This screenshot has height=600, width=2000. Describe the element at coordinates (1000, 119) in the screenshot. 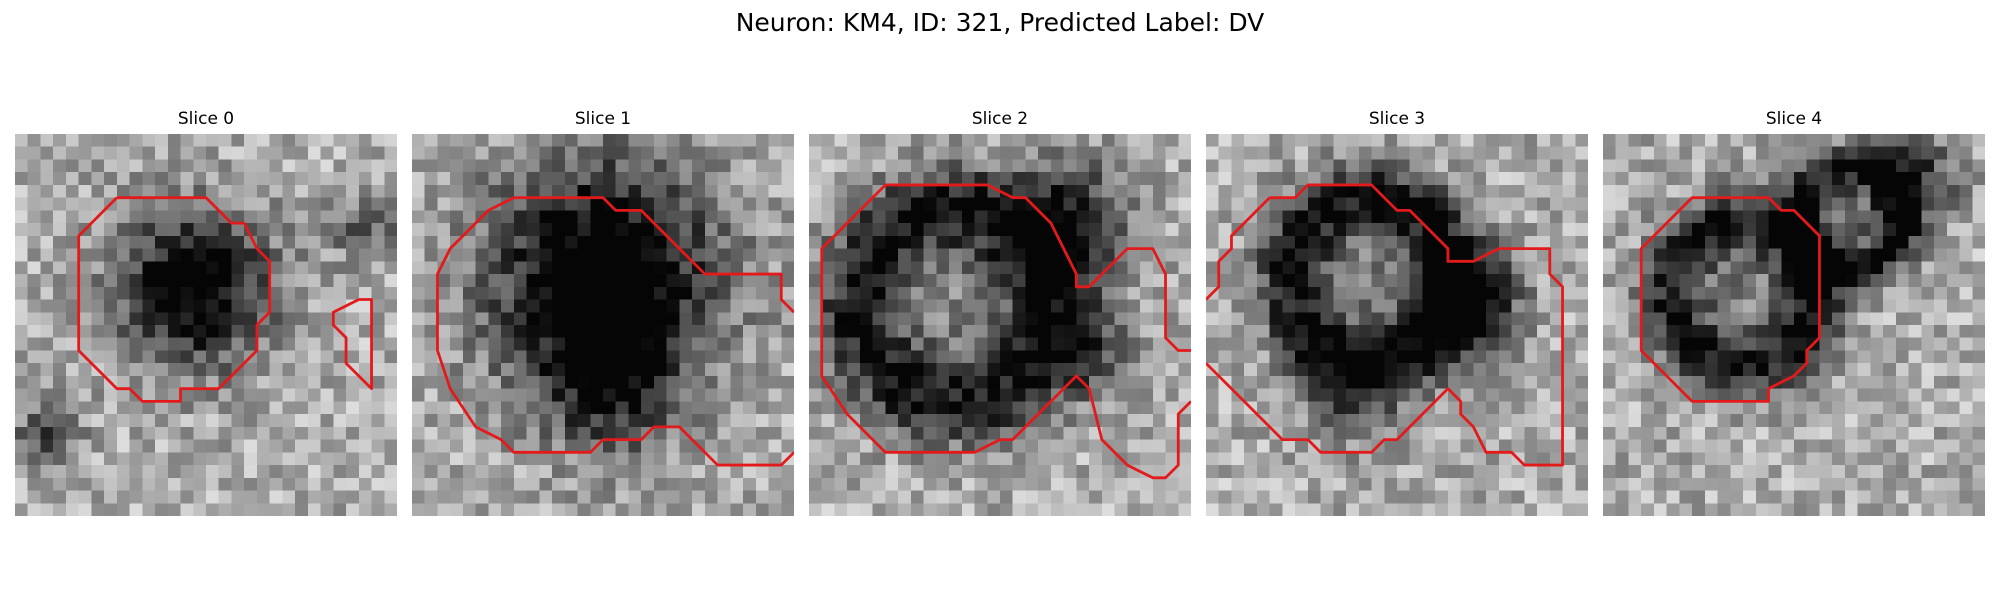

I see `slice-title: Slice 2` at that location.